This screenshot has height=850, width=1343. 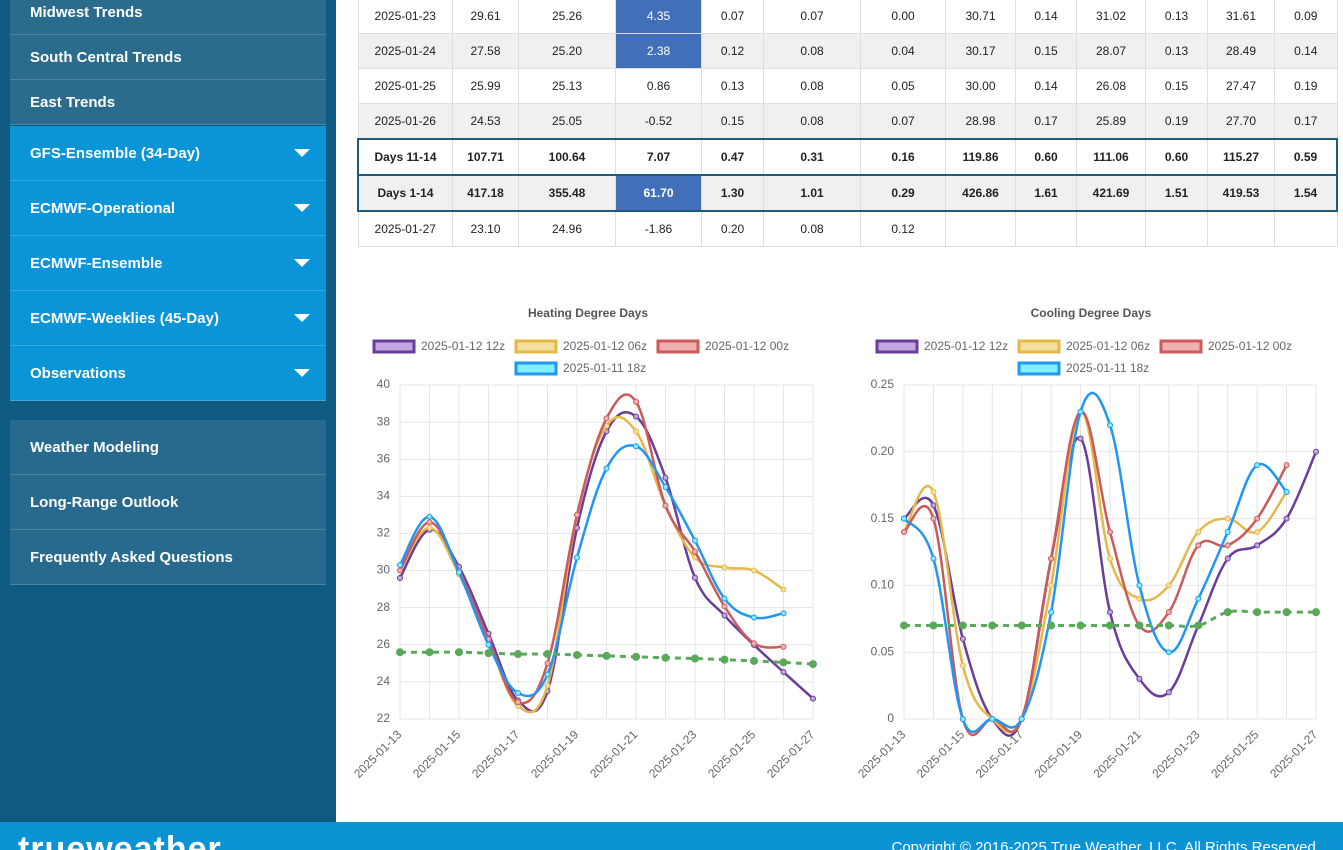 I want to click on table-cell: 2025-01-24, so click(x=405, y=51).